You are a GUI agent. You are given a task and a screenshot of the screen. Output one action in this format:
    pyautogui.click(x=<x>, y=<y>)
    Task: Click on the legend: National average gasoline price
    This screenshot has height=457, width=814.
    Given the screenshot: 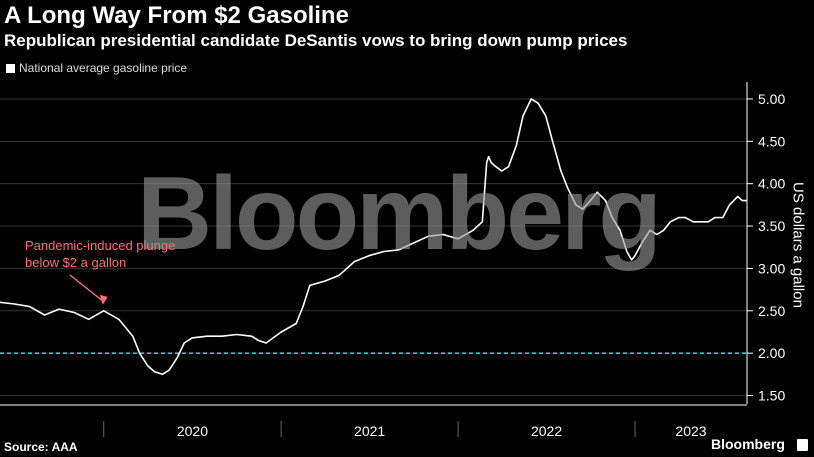 What is the action you would take?
    pyautogui.click(x=96, y=68)
    